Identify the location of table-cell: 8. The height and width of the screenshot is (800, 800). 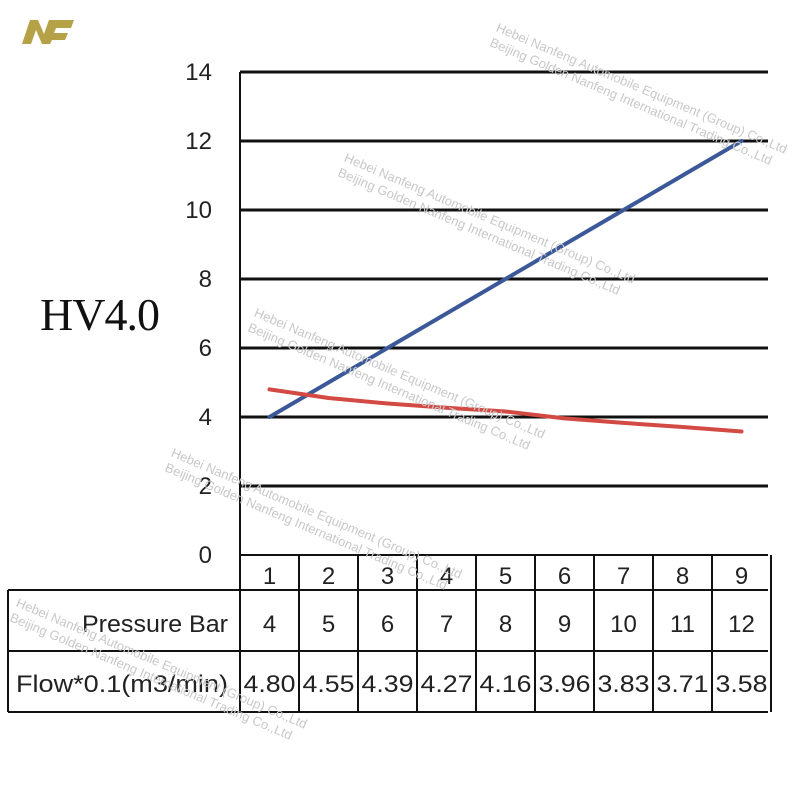
(505, 624).